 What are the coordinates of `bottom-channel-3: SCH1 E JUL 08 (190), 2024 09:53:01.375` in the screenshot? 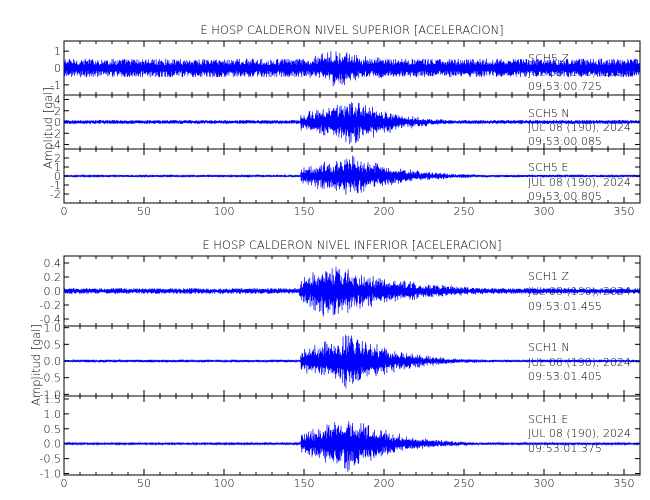 It's located at (352, 435).